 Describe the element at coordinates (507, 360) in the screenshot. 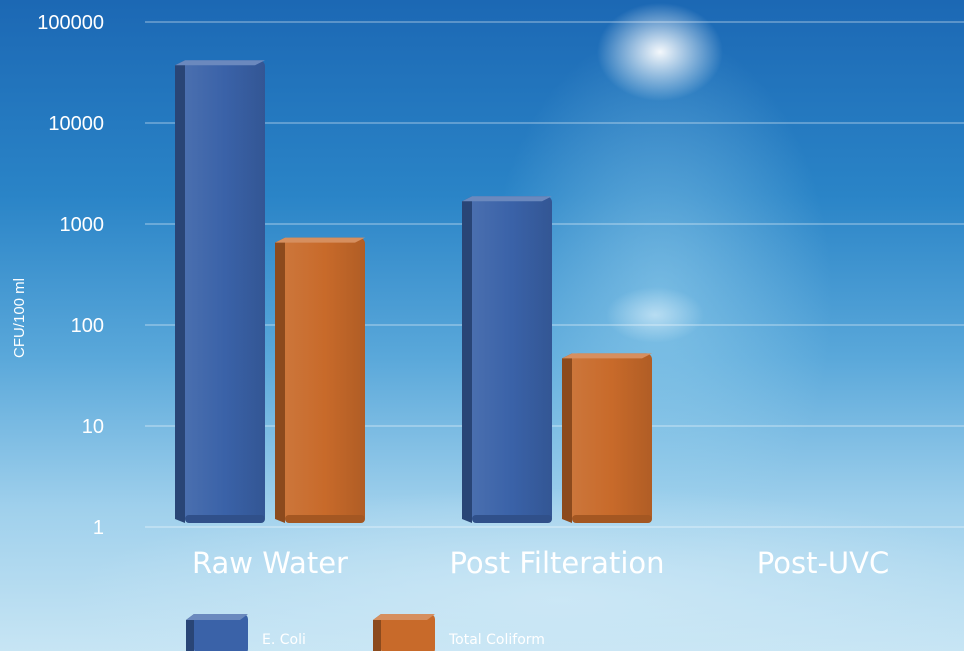

I see `bar-e-coli-post-filteration` at that location.